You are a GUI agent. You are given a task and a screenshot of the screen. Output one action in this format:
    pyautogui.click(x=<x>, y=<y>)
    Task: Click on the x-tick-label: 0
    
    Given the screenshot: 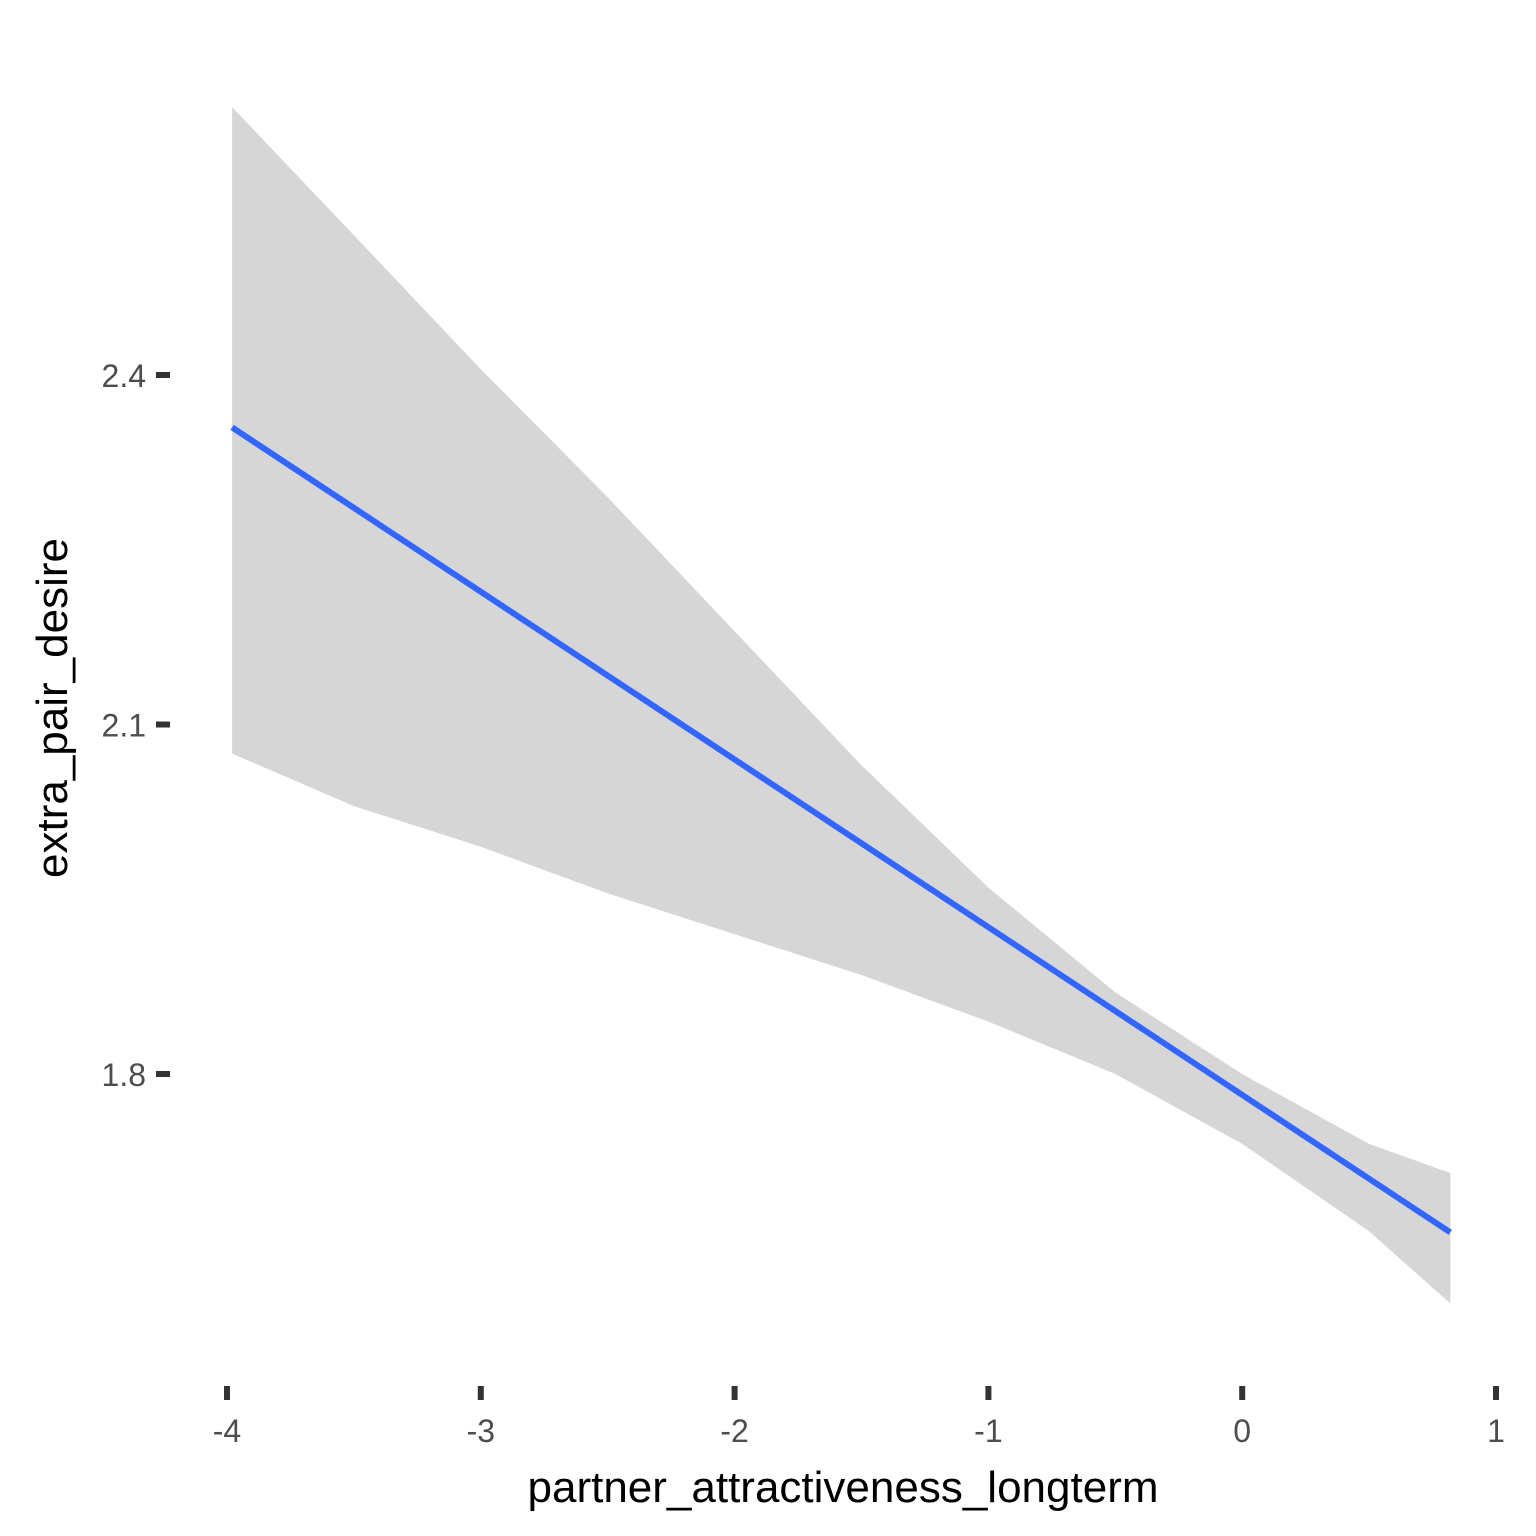 What is the action you would take?
    pyautogui.click(x=1242, y=1431)
    